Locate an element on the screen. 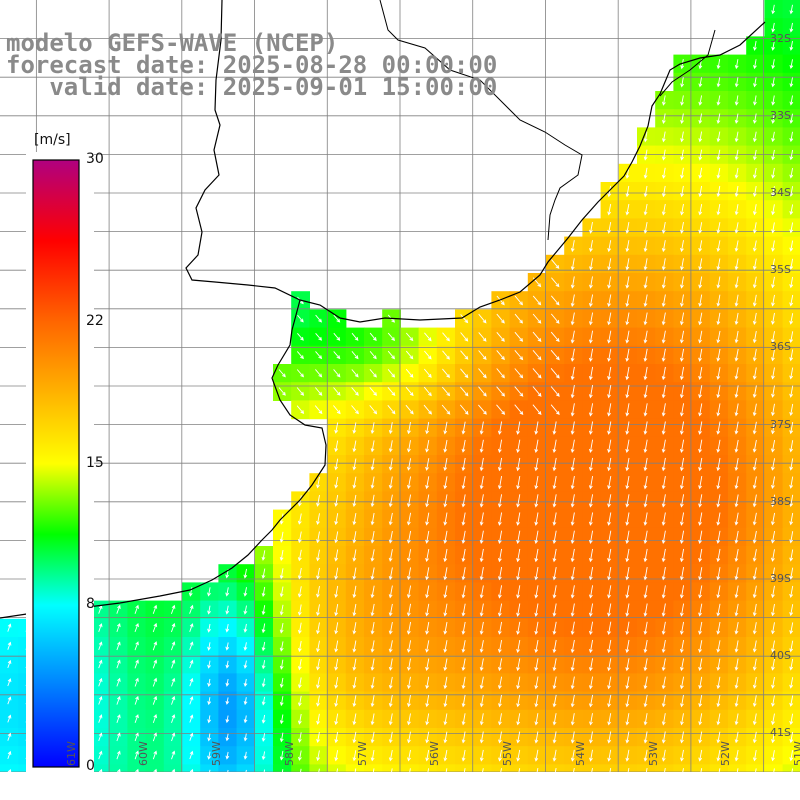 This screenshot has width=800, height=800. longitude-label: 54W is located at coordinates (580, 753).